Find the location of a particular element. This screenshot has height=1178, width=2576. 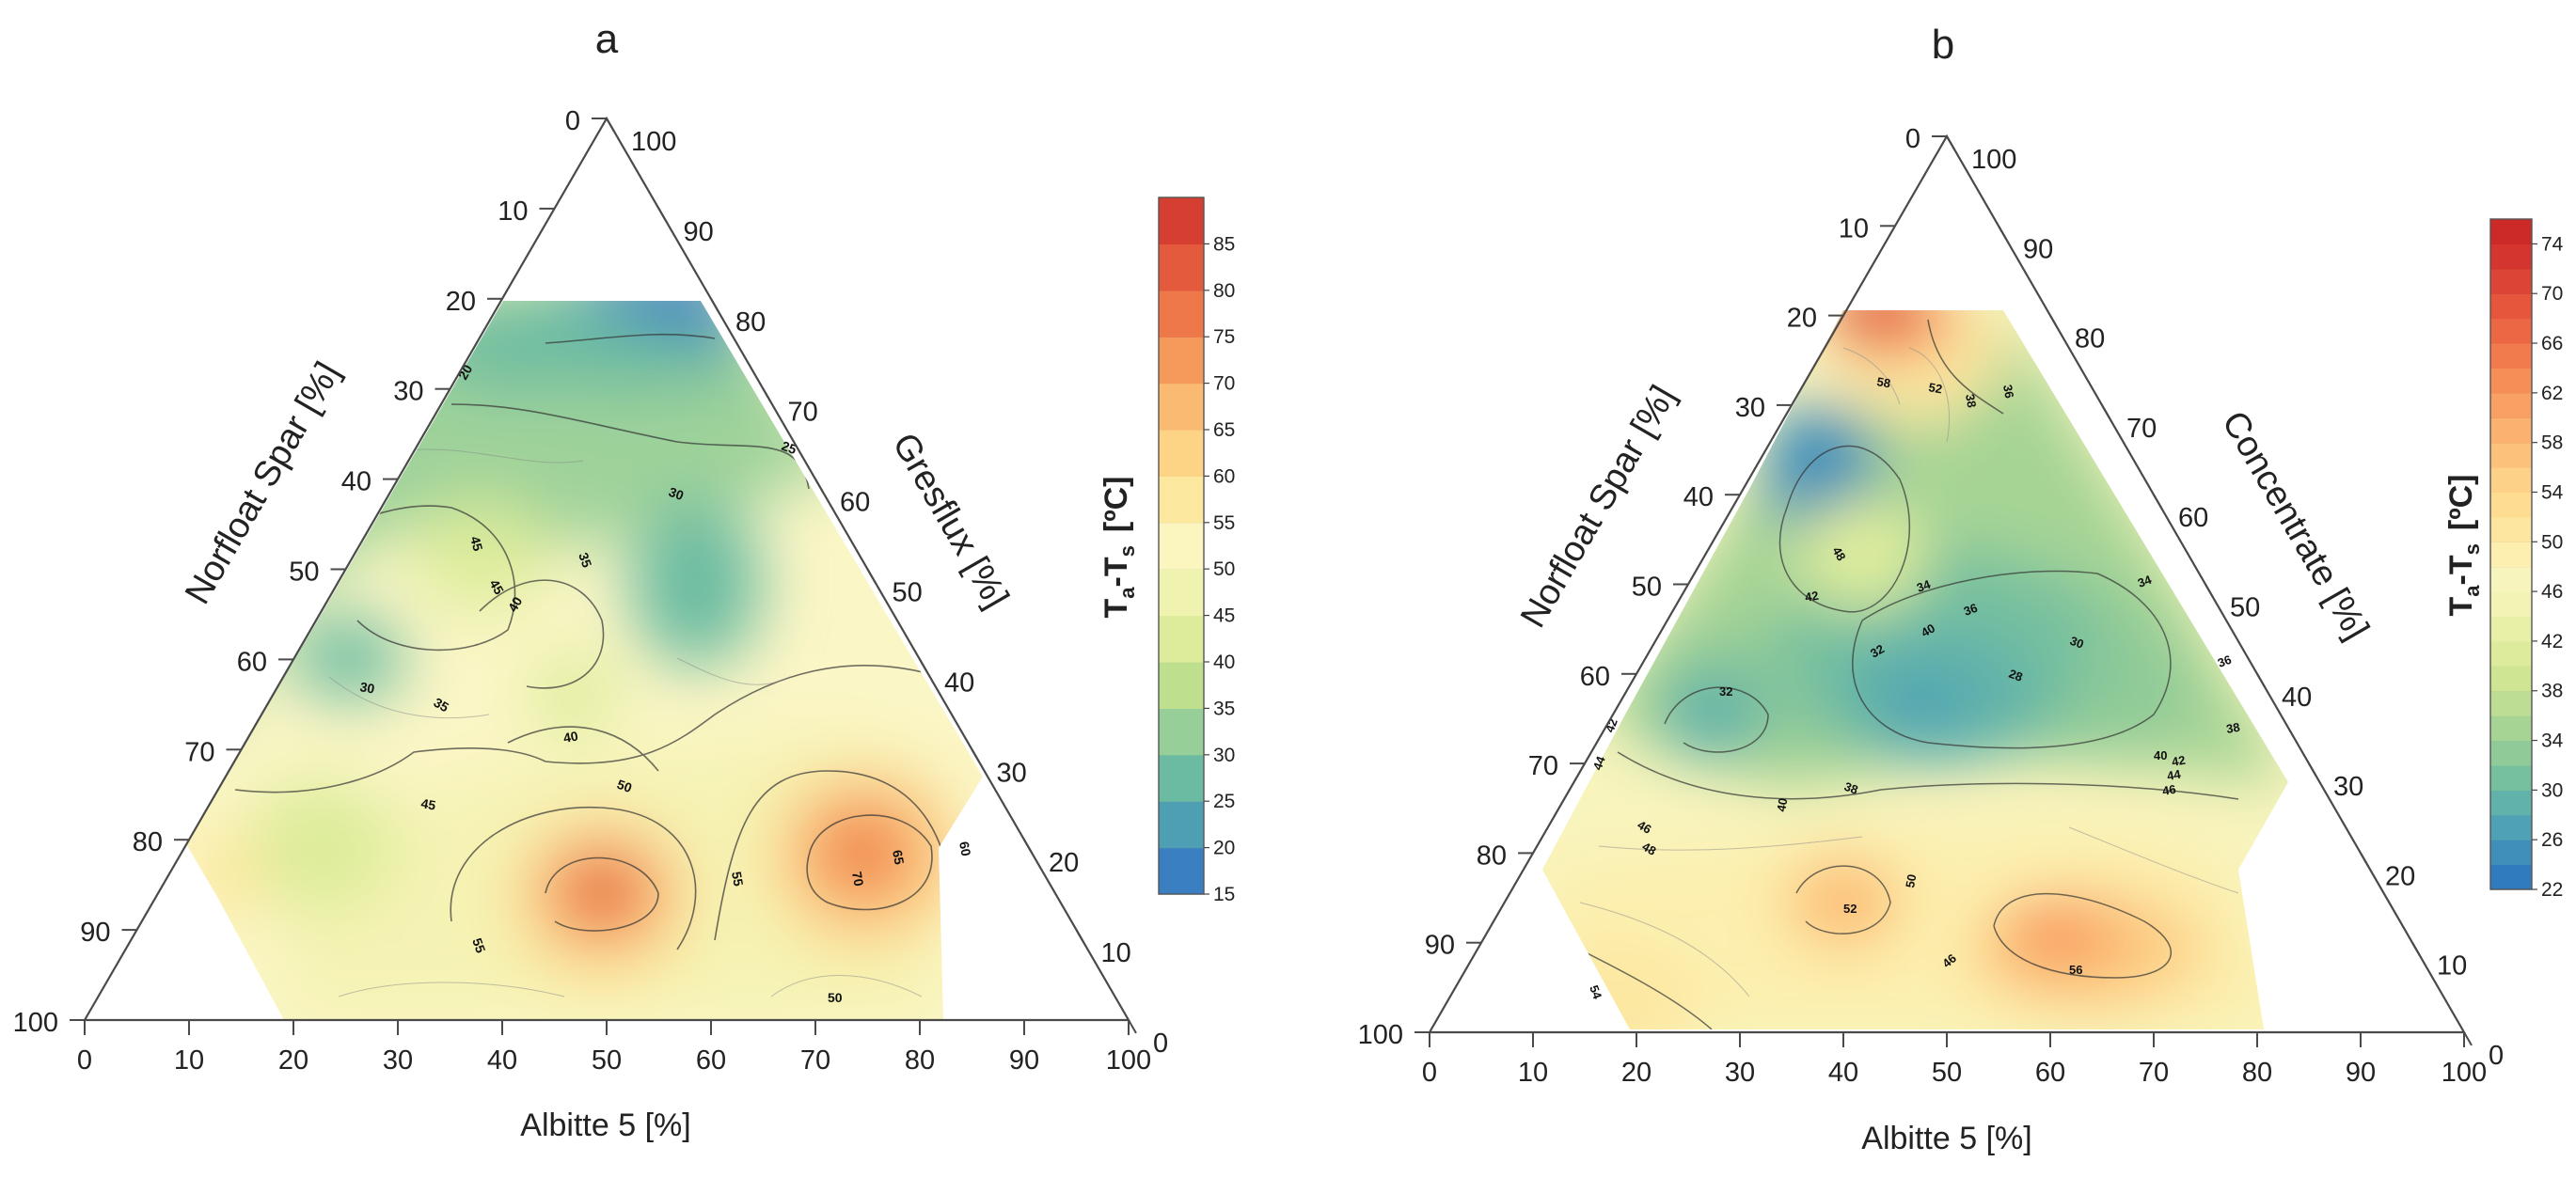

contour-label: 58 is located at coordinates (1883, 382).